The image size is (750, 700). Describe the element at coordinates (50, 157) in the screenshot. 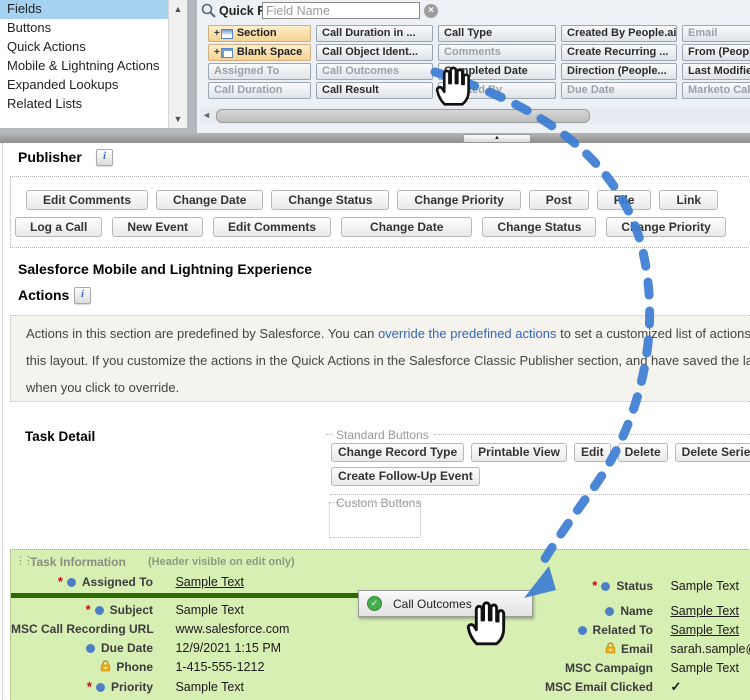

I see `publisher-heading: Publisher` at that location.